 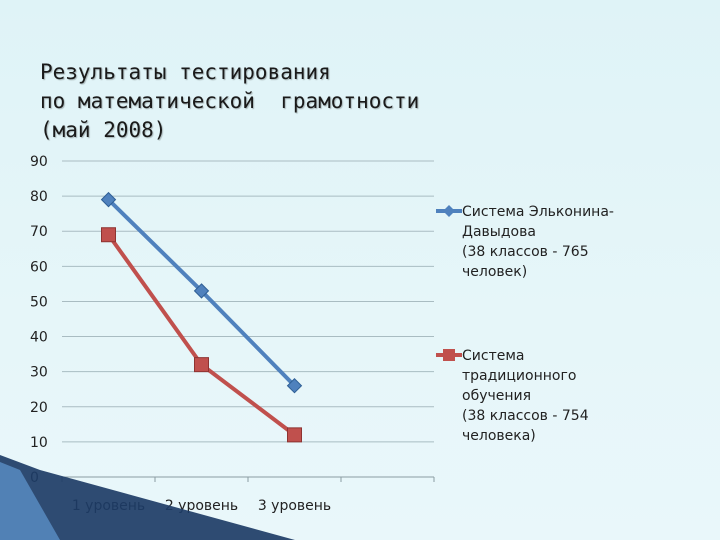 I want to click on y-tick-label: 40, so click(x=39, y=338).